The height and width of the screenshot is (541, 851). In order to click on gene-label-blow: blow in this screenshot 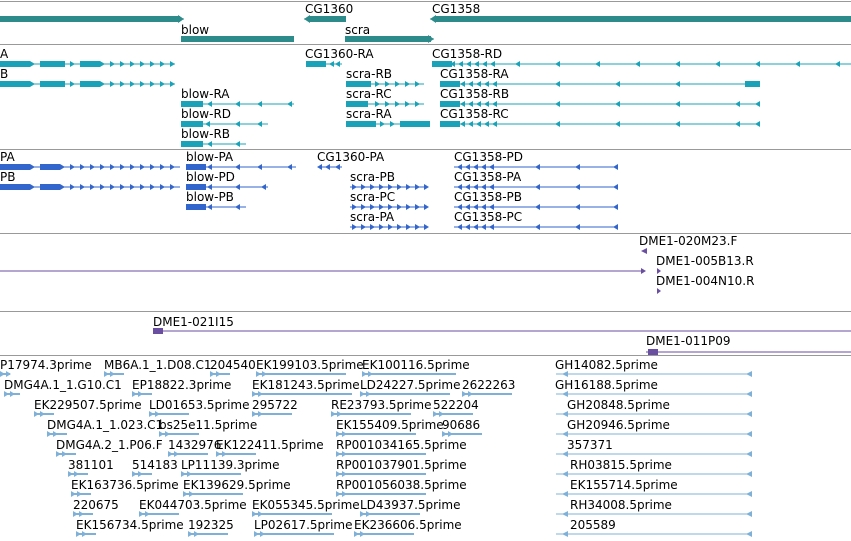, I will do `click(195, 30)`.